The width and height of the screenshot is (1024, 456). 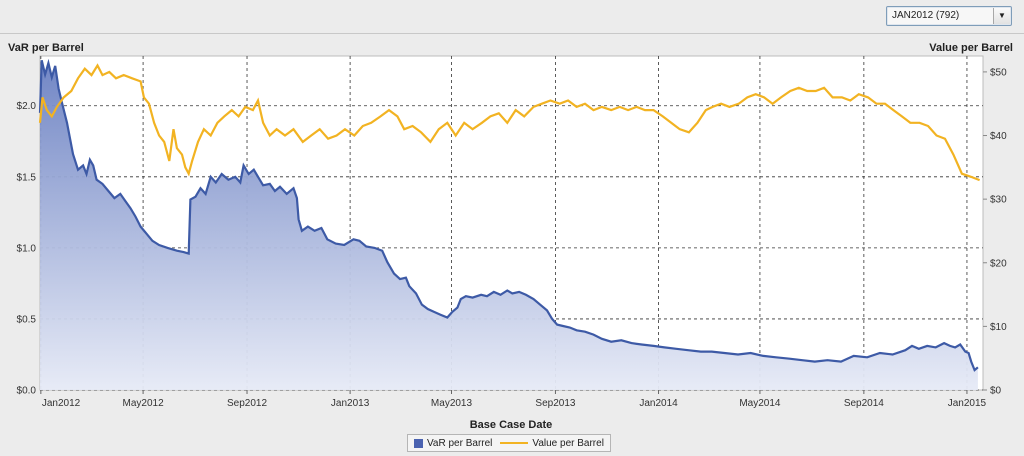 I want to click on divider, so click(x=512, y=33).